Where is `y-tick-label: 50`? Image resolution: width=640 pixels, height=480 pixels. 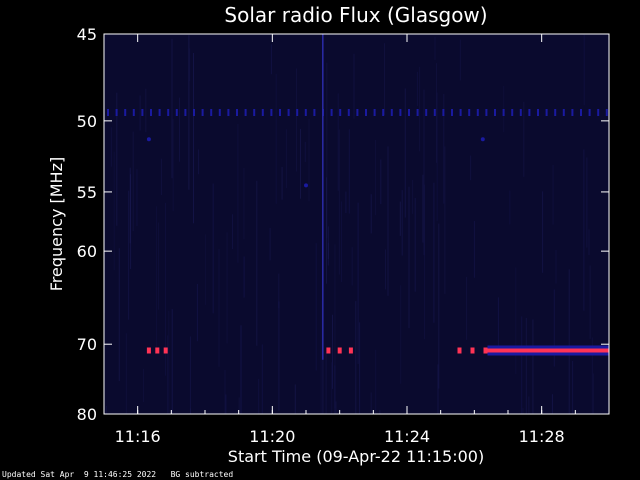 y-tick-label: 50 is located at coordinates (87, 121).